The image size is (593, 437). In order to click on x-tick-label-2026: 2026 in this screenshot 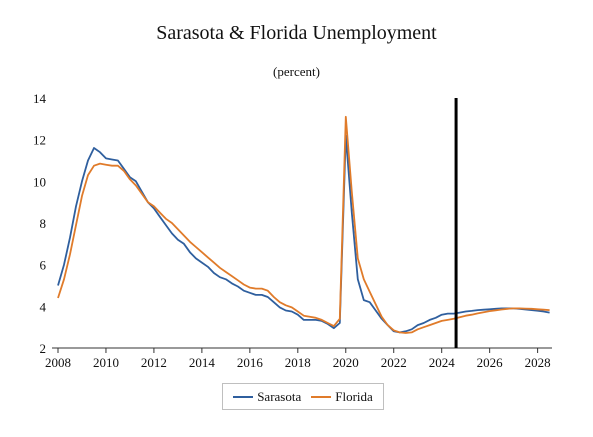, I will do `click(490, 362)`.